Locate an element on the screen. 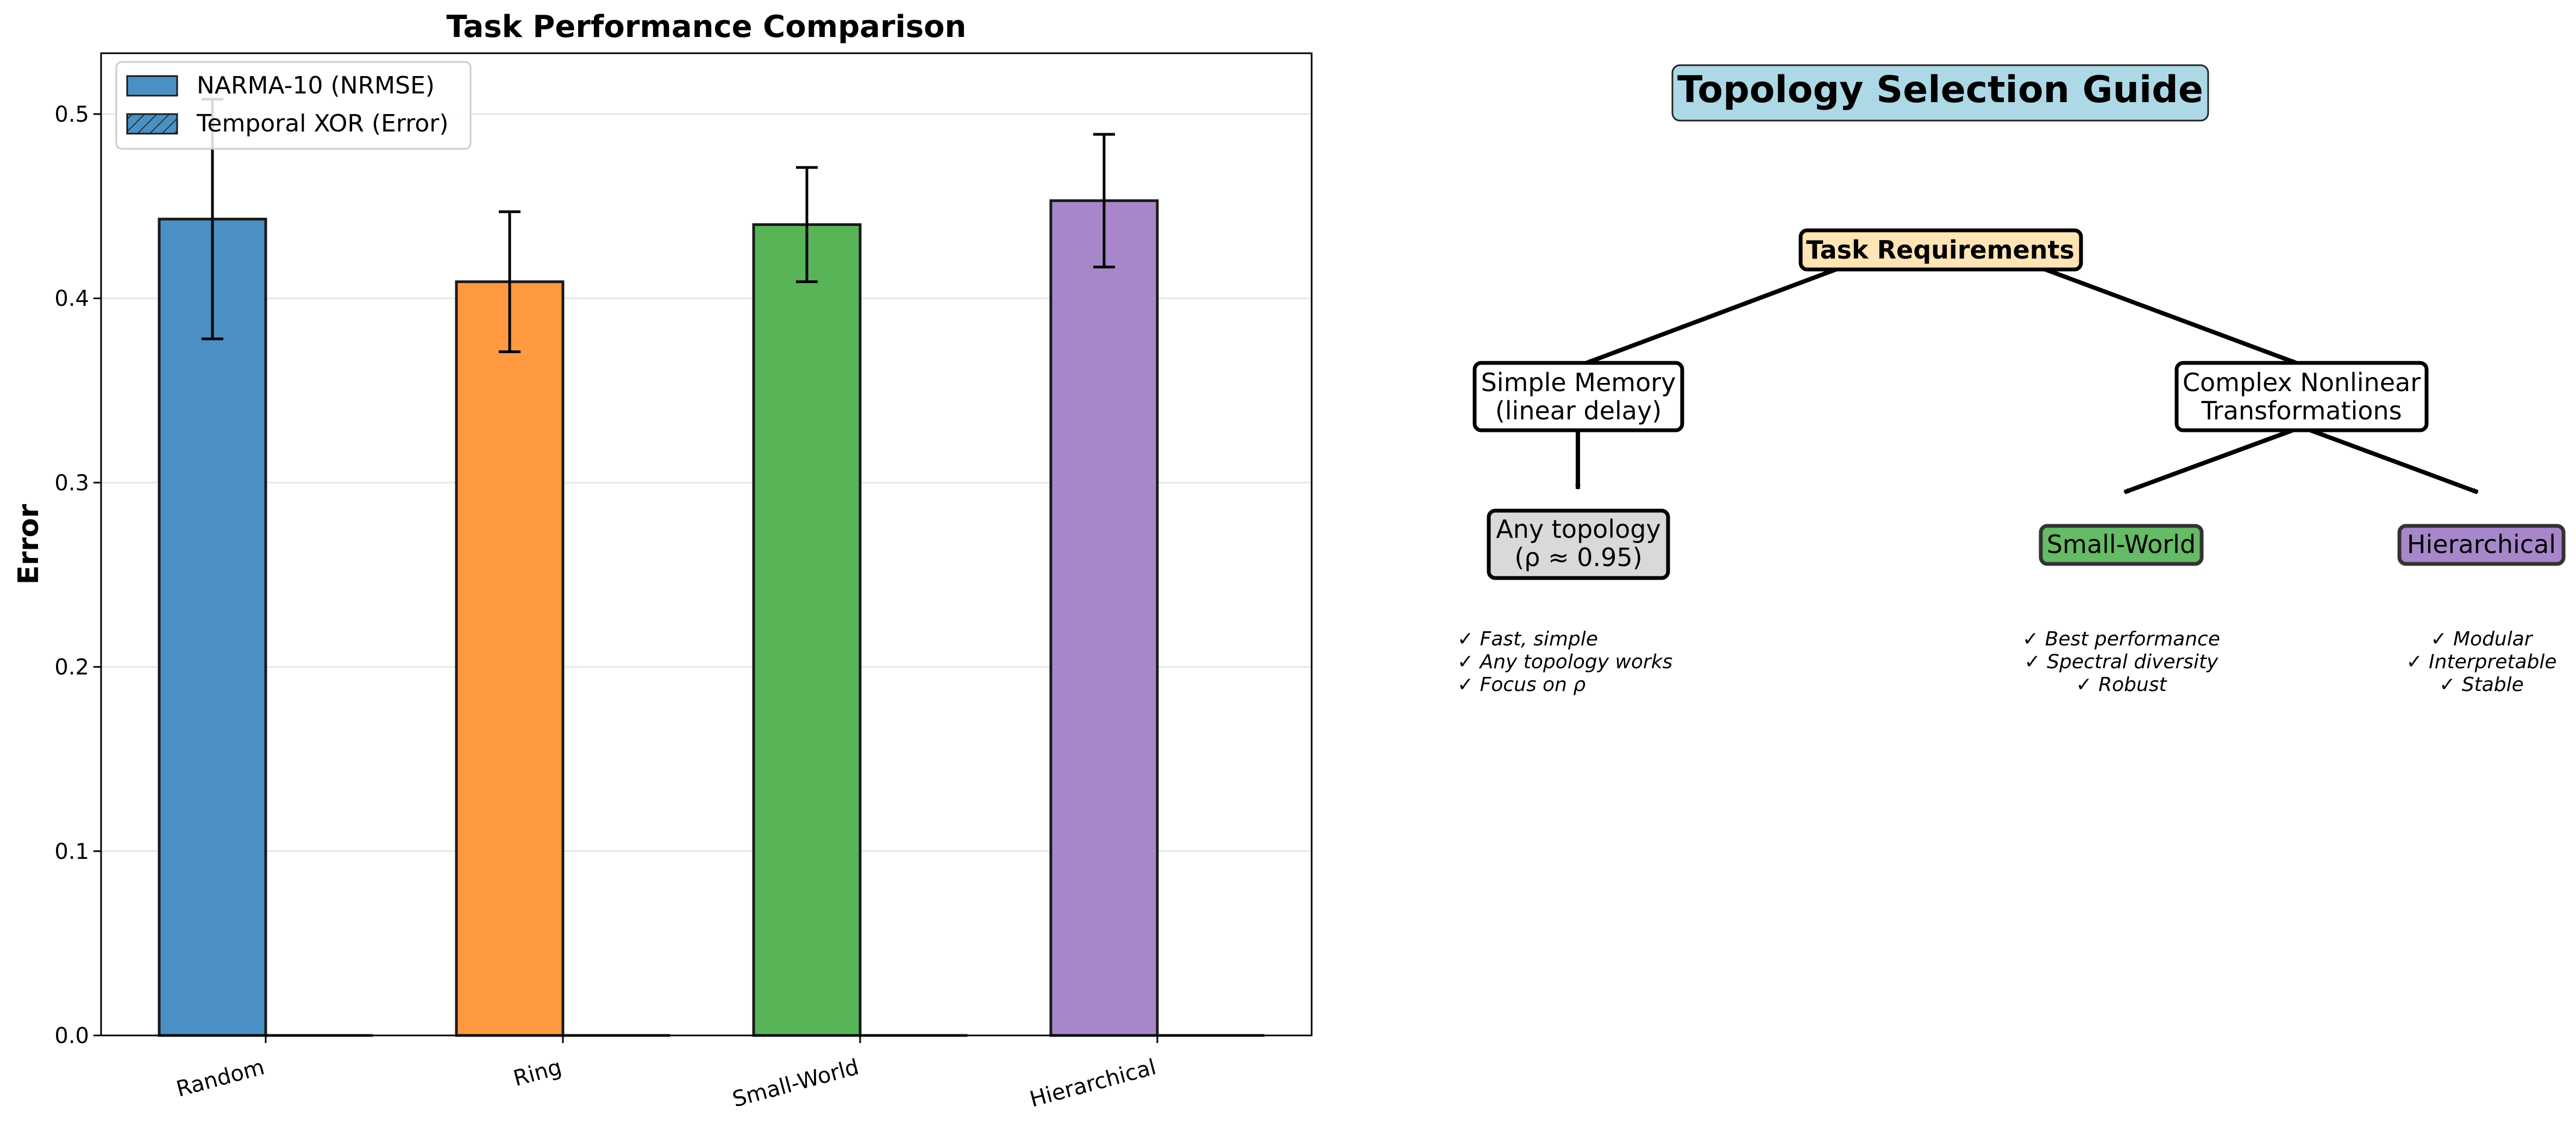 The width and height of the screenshot is (2576, 1124). legend-label-xor: Temporal XOR (Error) is located at coordinates (322, 123).